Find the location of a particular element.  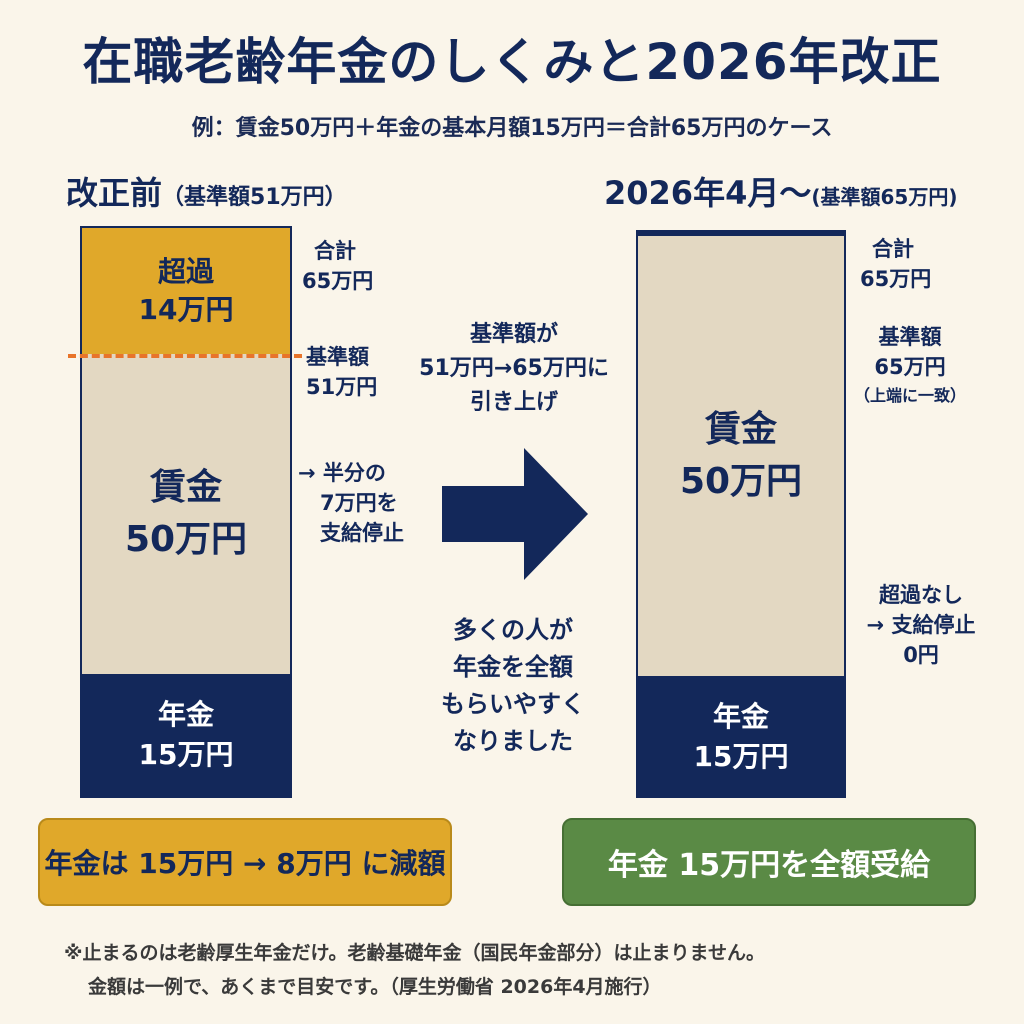

before-pension-amount: 15万円 is located at coordinates (186, 754).